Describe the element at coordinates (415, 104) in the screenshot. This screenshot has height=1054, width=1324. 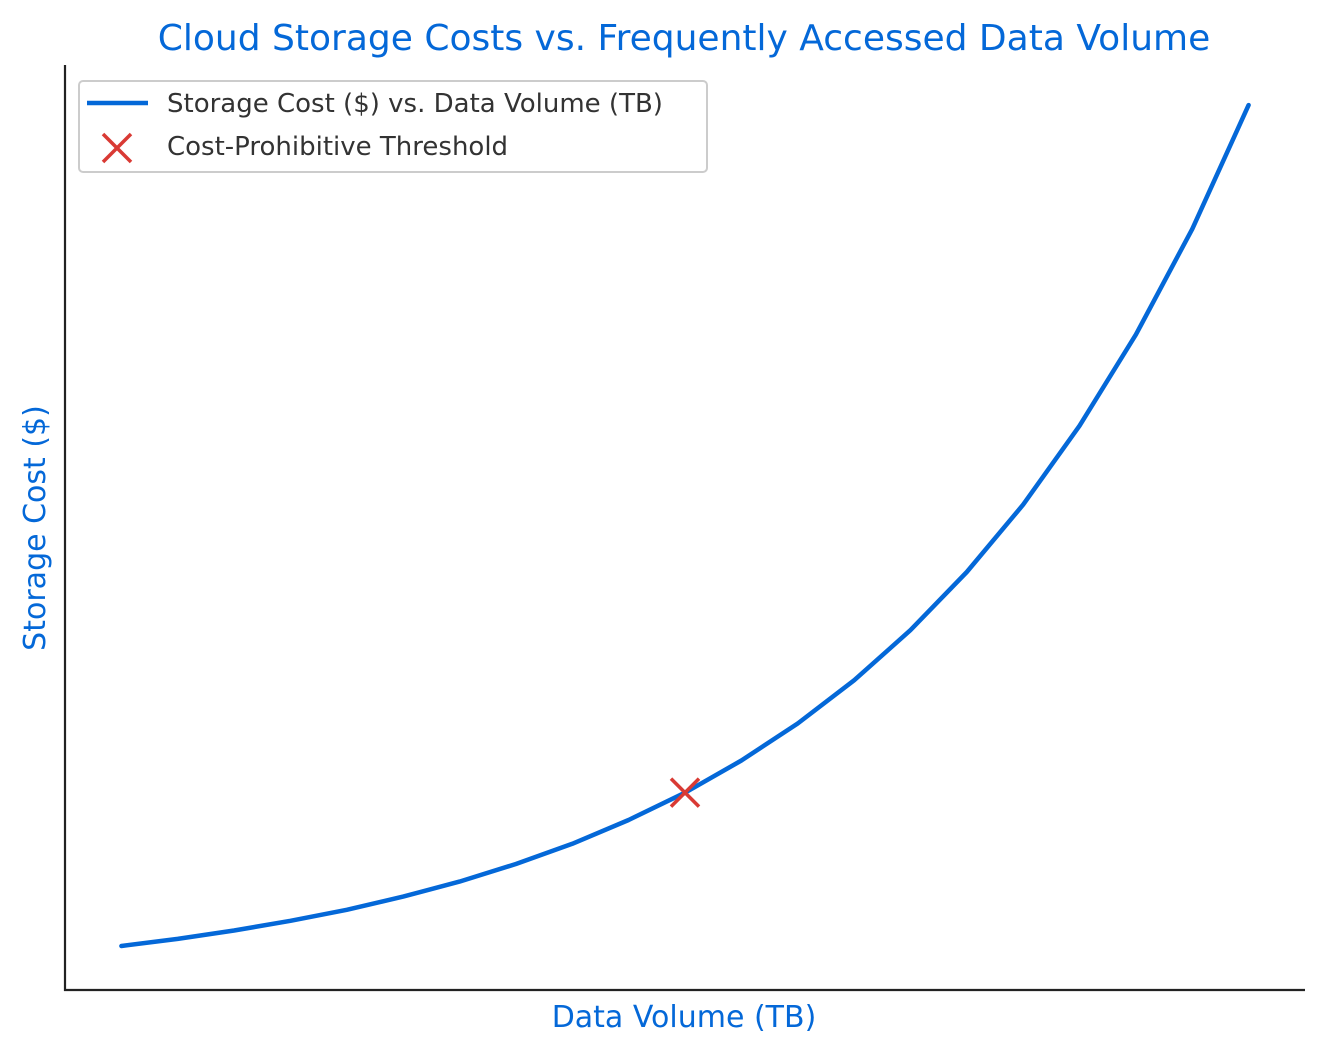
I see `legend-label-cost: Storage Cost ($) vs. Data Volume (TB)` at that location.